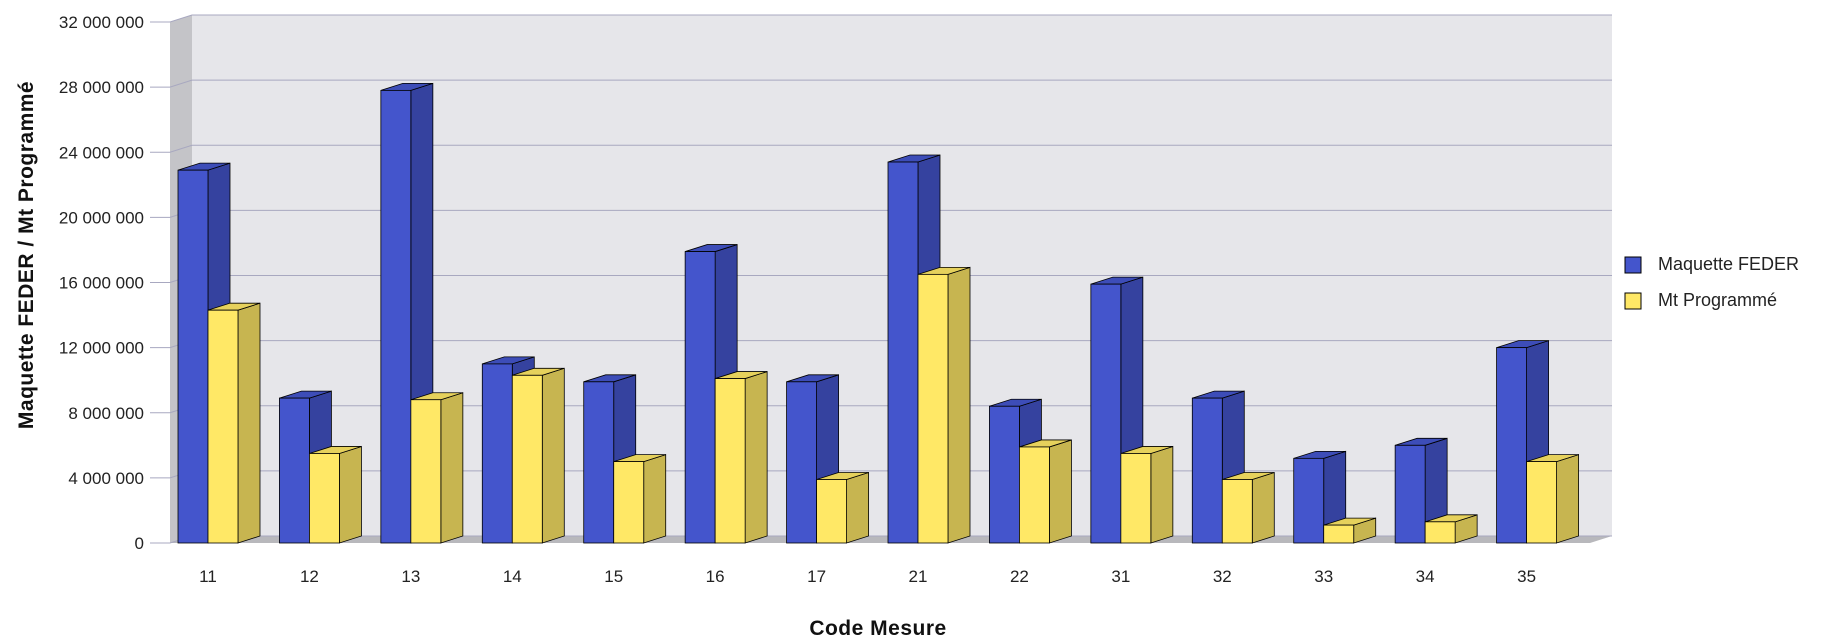 The image size is (1835, 637). I want to click on legend-item: Maquette FEDER, so click(1711, 264).